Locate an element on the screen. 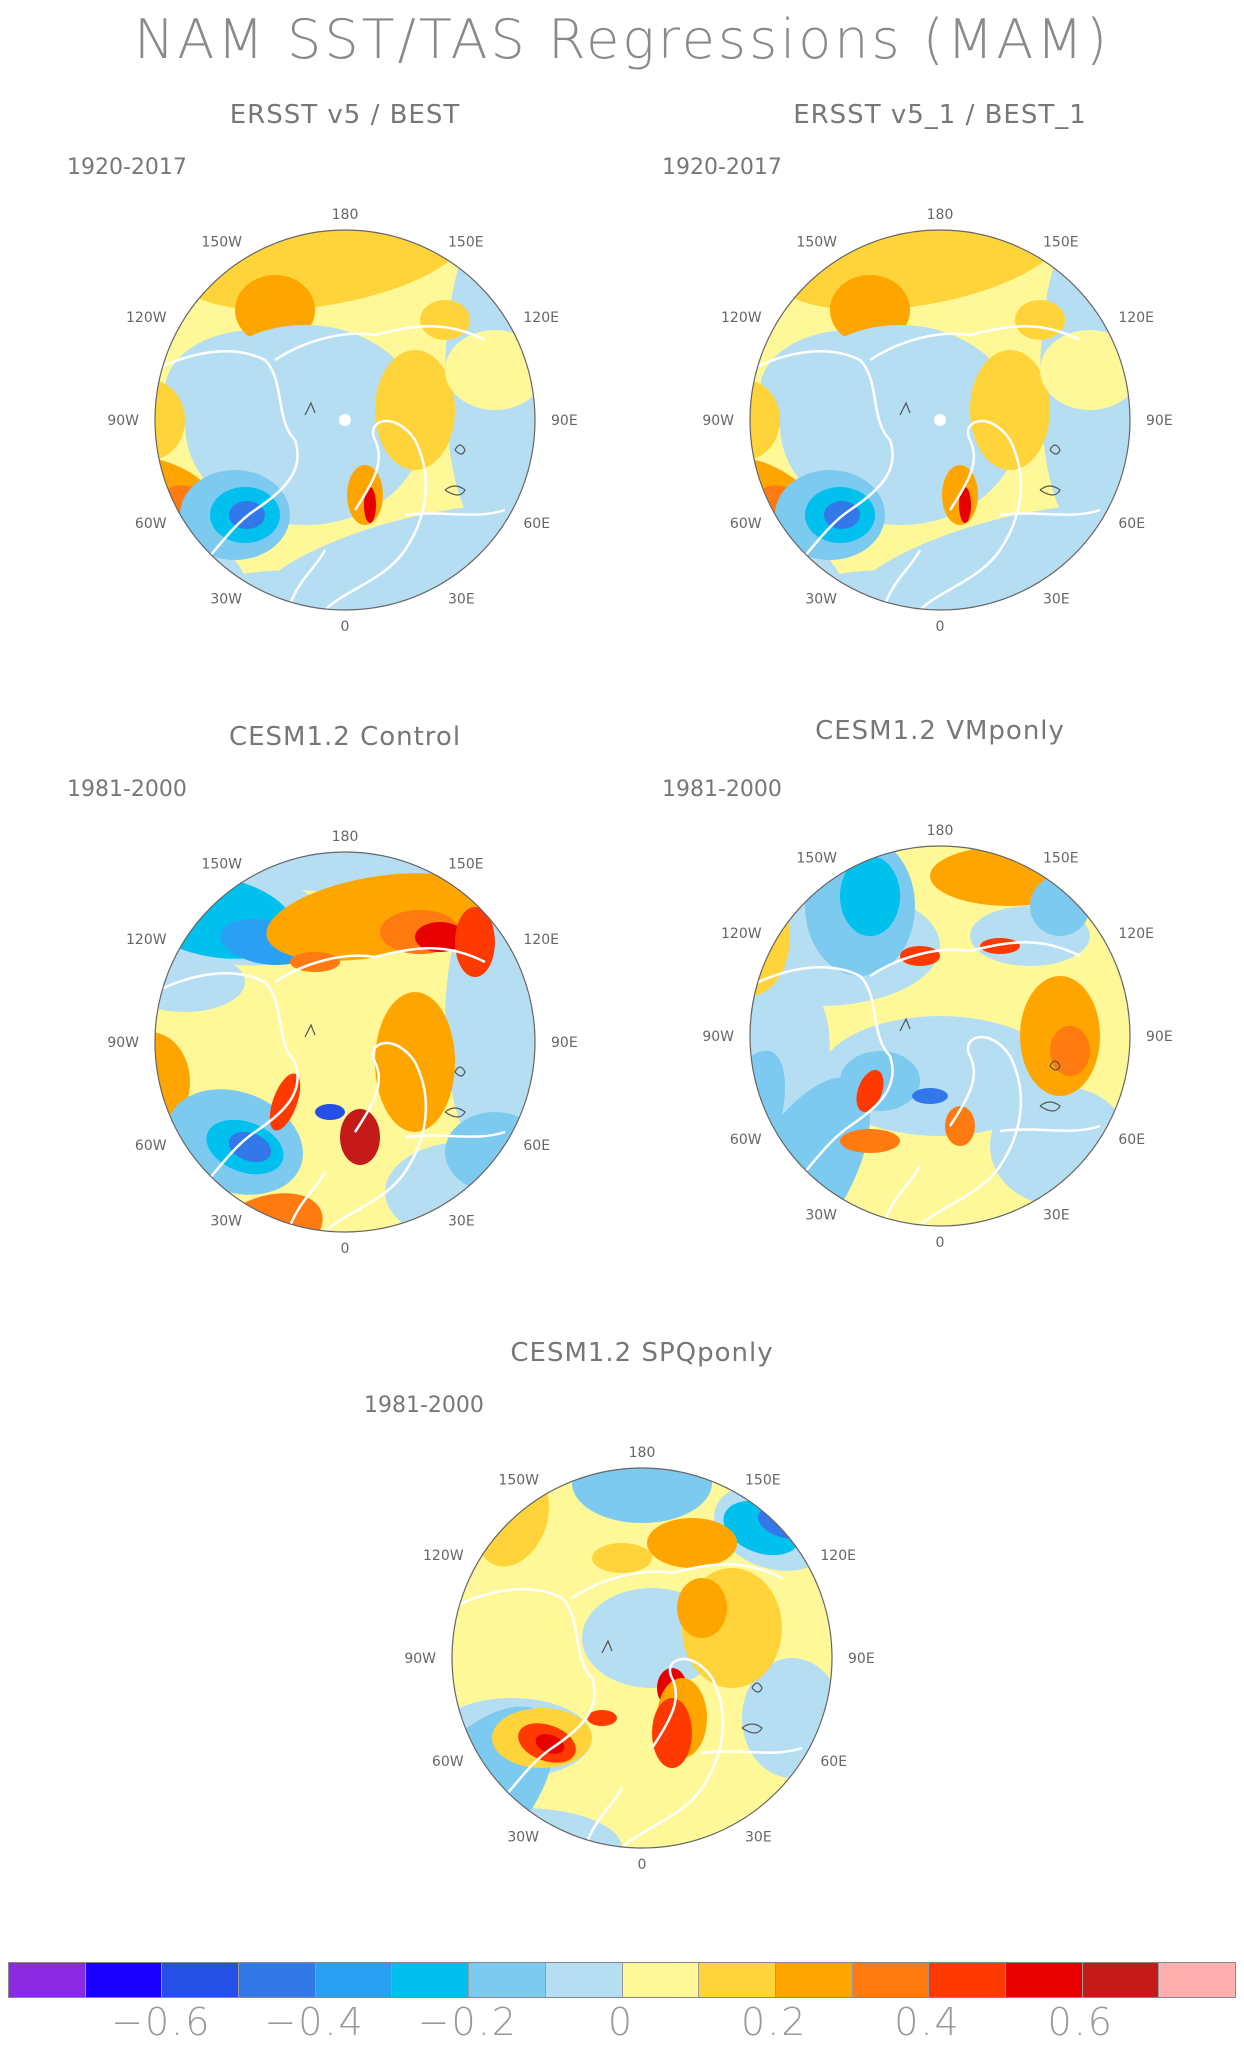 This screenshot has width=1244, height=2046. panel-title: CESM1.2 Control is located at coordinates (345, 737).